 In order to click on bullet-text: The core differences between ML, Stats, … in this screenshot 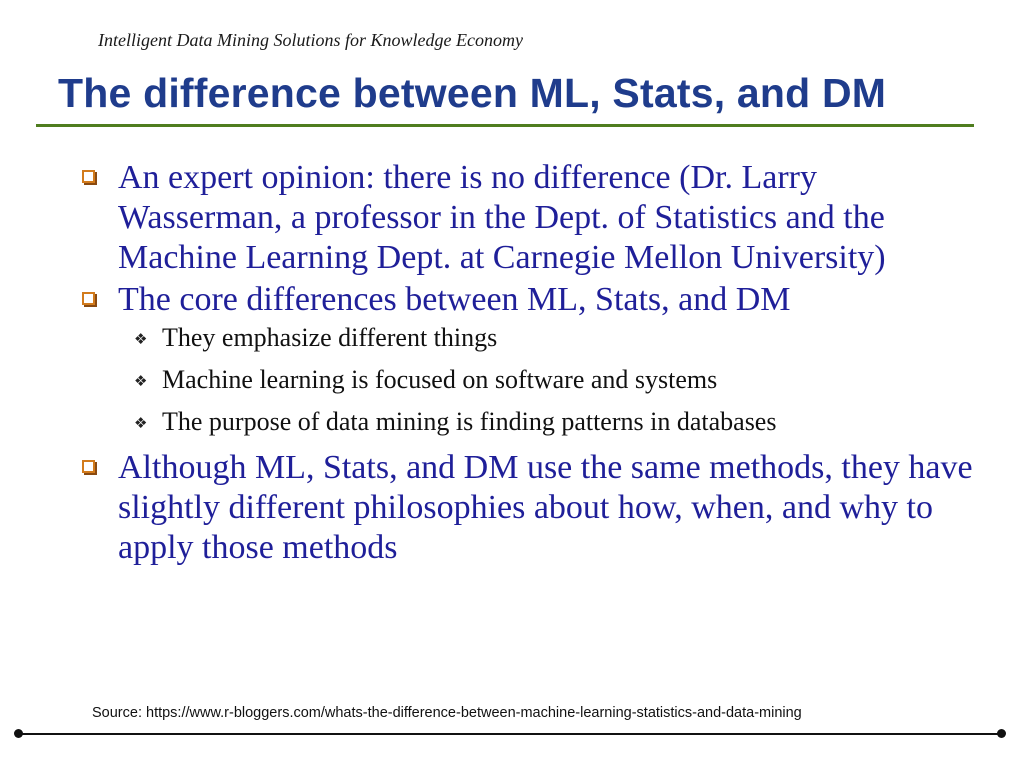, I will do `click(454, 299)`.